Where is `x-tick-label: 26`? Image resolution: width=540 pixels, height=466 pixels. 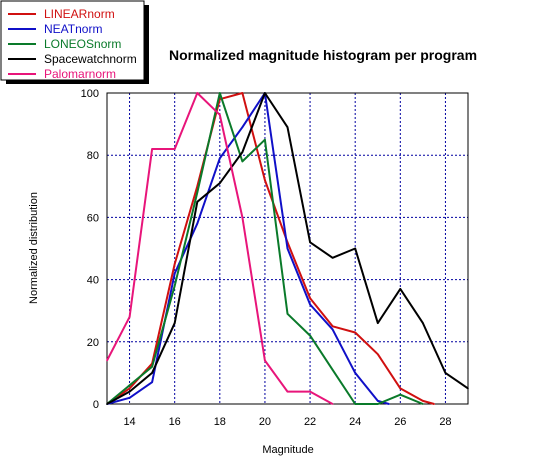 x-tick-label: 26 is located at coordinates (400, 422).